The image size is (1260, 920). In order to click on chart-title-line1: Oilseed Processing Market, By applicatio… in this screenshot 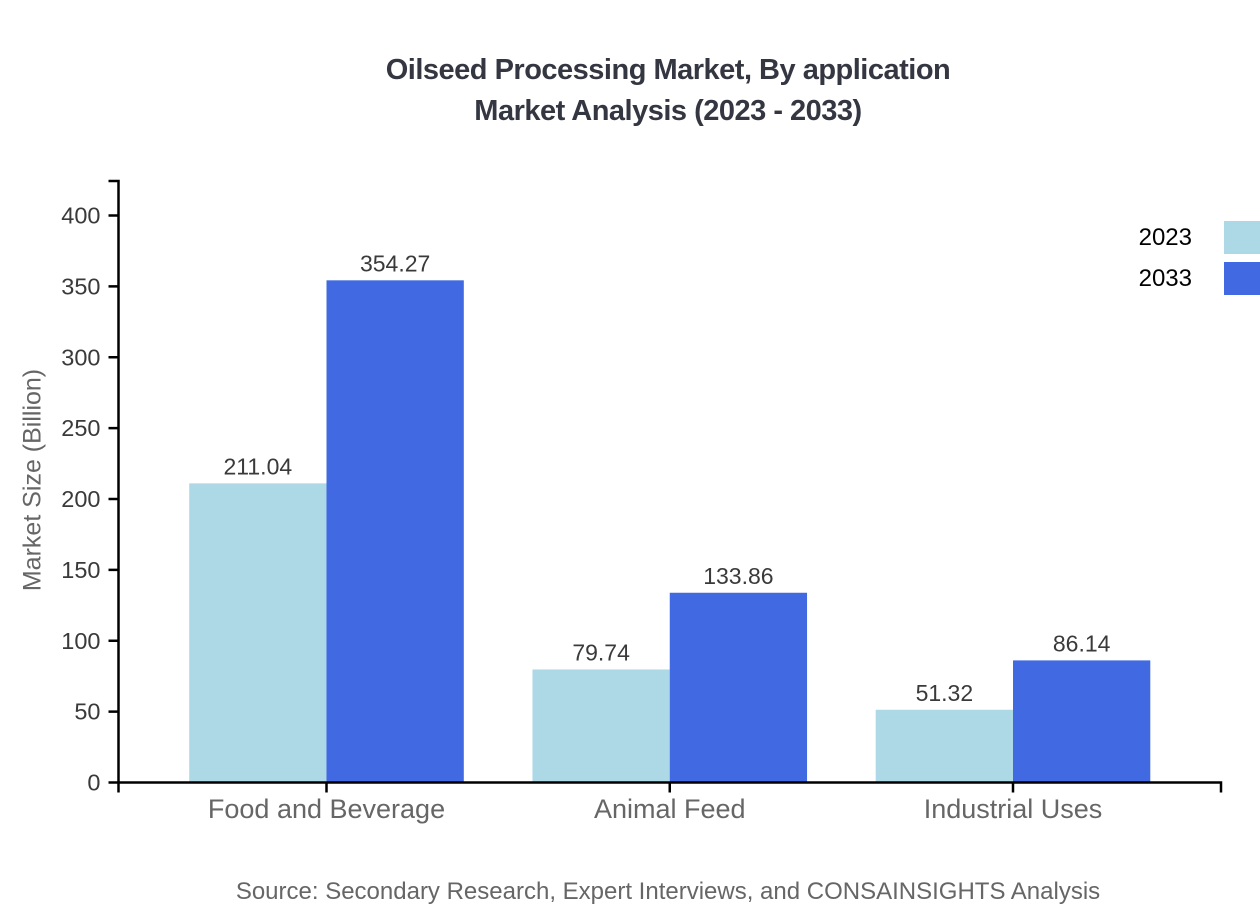, I will do `click(668, 70)`.